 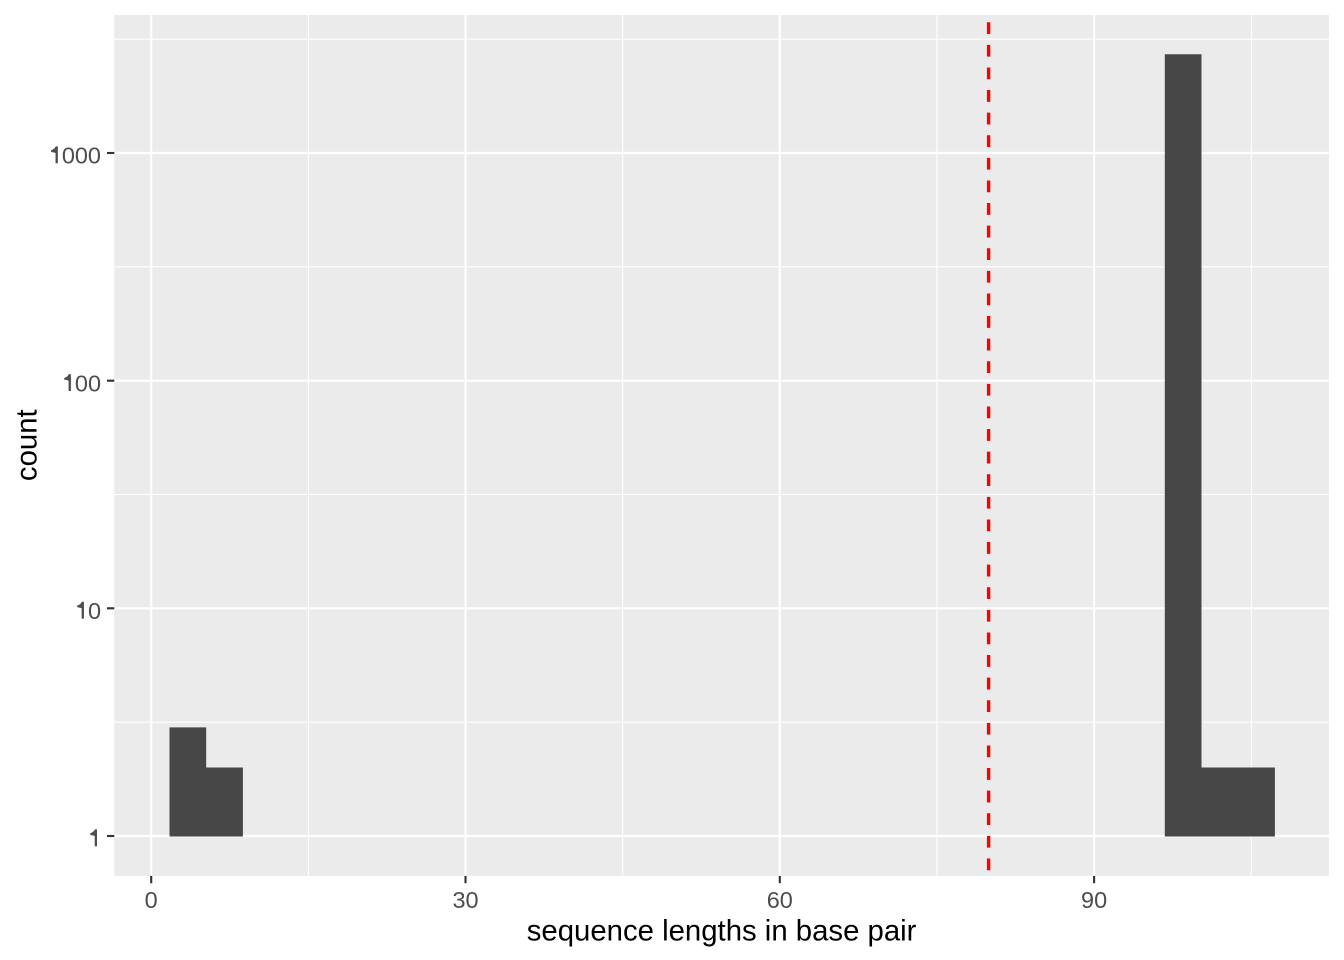 What do you see at coordinates (465, 900) in the screenshot?
I see `svg-text: 30` at bounding box center [465, 900].